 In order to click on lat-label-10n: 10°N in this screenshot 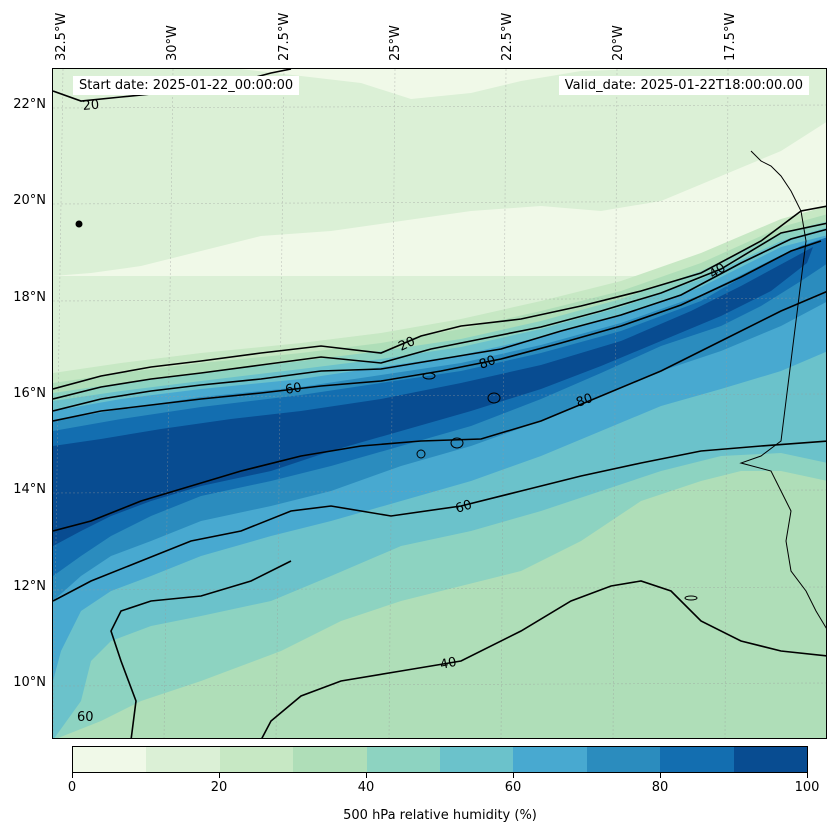, I will do `click(29, 682)`.